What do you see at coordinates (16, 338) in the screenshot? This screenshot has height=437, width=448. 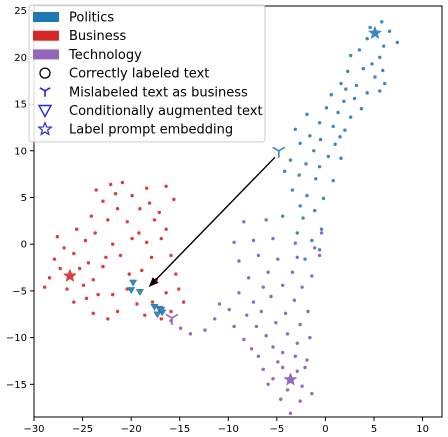 I see `y-tick-label: −10` at bounding box center [16, 338].